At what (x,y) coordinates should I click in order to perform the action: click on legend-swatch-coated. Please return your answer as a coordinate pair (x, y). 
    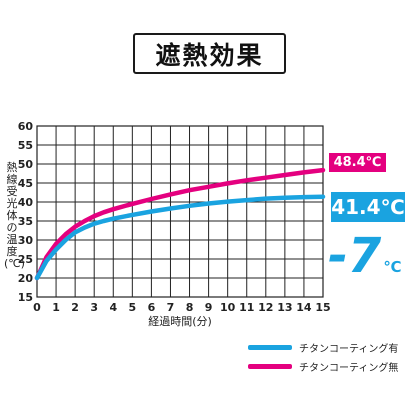
    Looking at the image, I should click on (270, 347).